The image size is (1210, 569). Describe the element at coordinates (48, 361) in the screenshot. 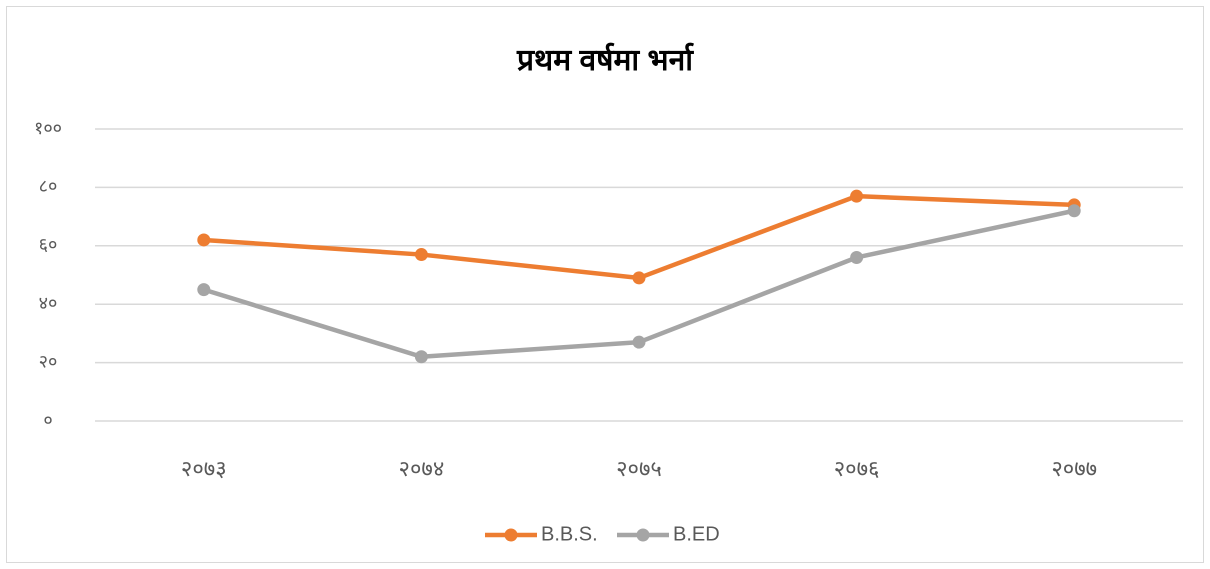

I see `y-tick-label: २०` at that location.